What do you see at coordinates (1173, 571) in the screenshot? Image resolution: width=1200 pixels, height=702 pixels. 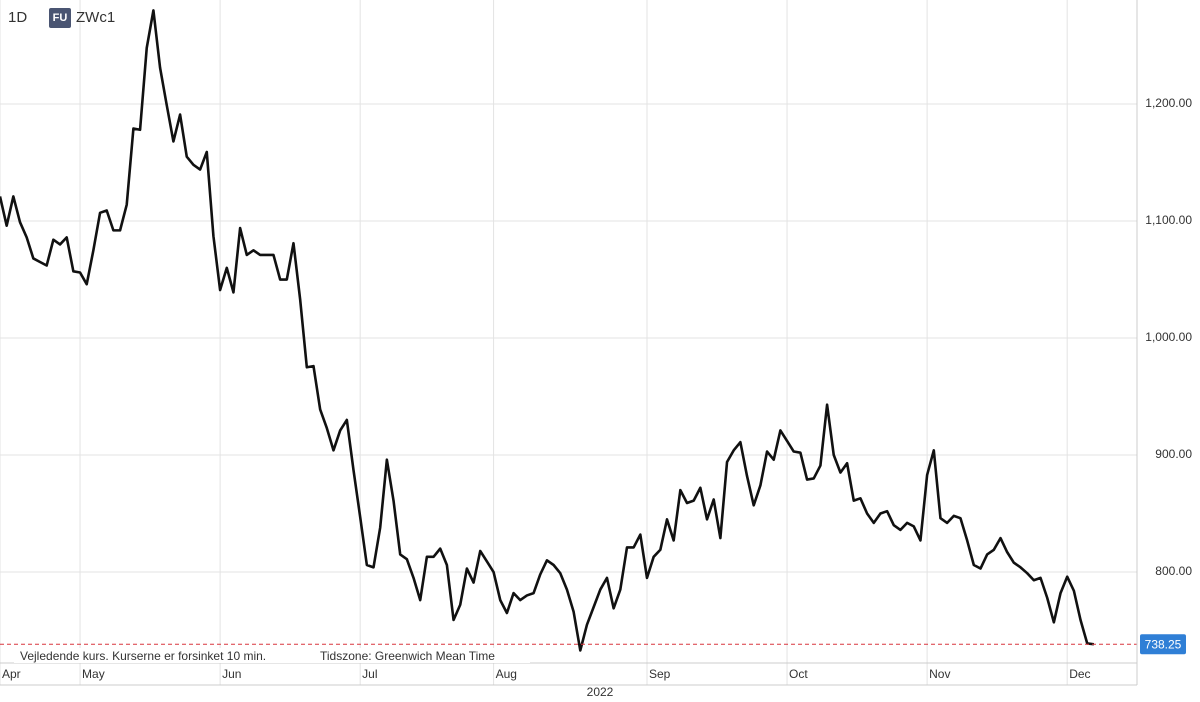 I see `y-tick-label: 800.00` at bounding box center [1173, 571].